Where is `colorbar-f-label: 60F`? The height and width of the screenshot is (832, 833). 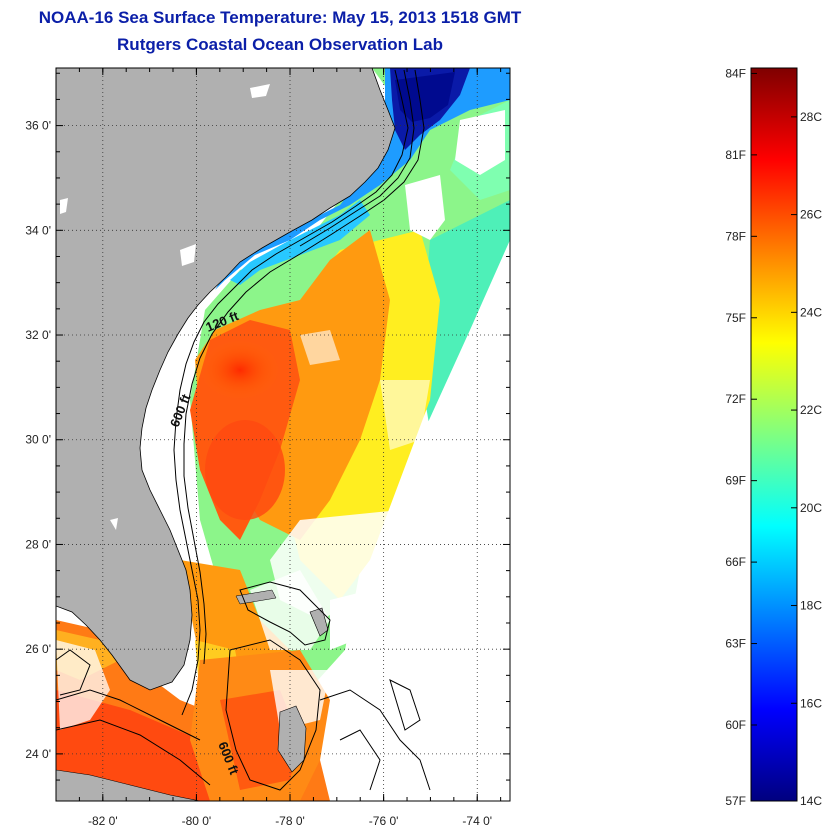 colorbar-f-label: 60F is located at coordinates (735, 725).